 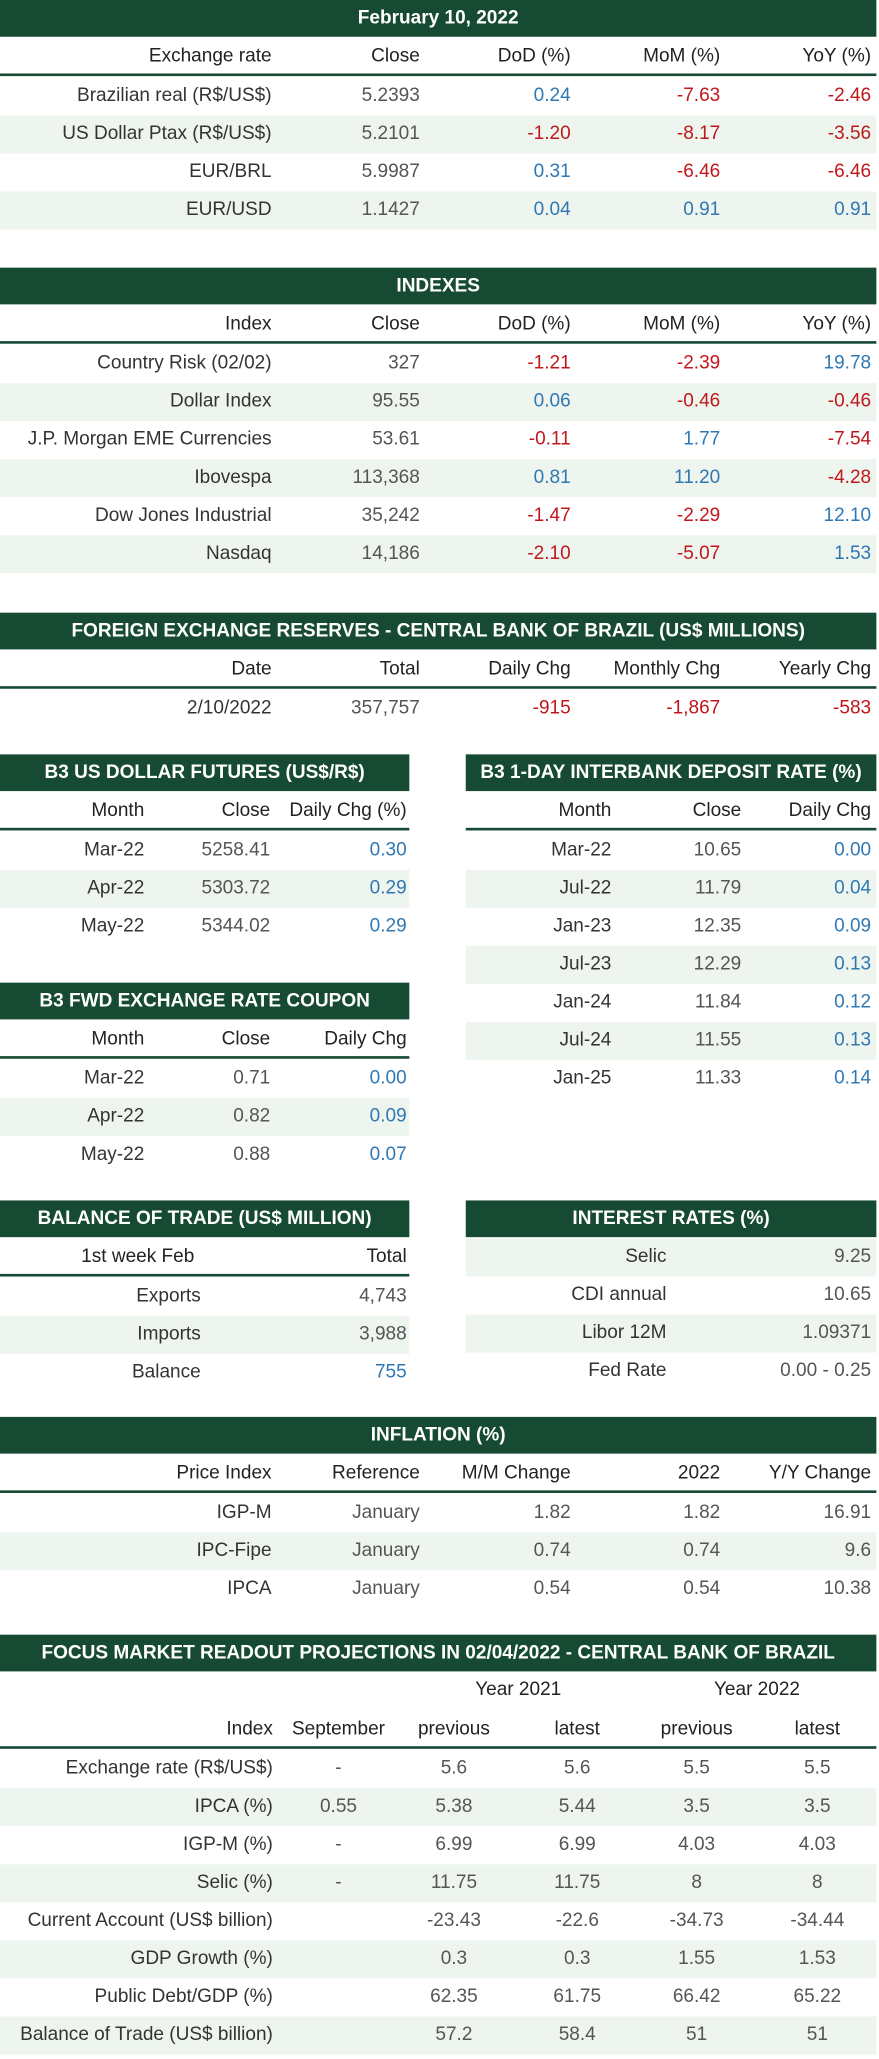 What do you see at coordinates (552, 401) in the screenshot?
I see `cell-value: 0.06` at bounding box center [552, 401].